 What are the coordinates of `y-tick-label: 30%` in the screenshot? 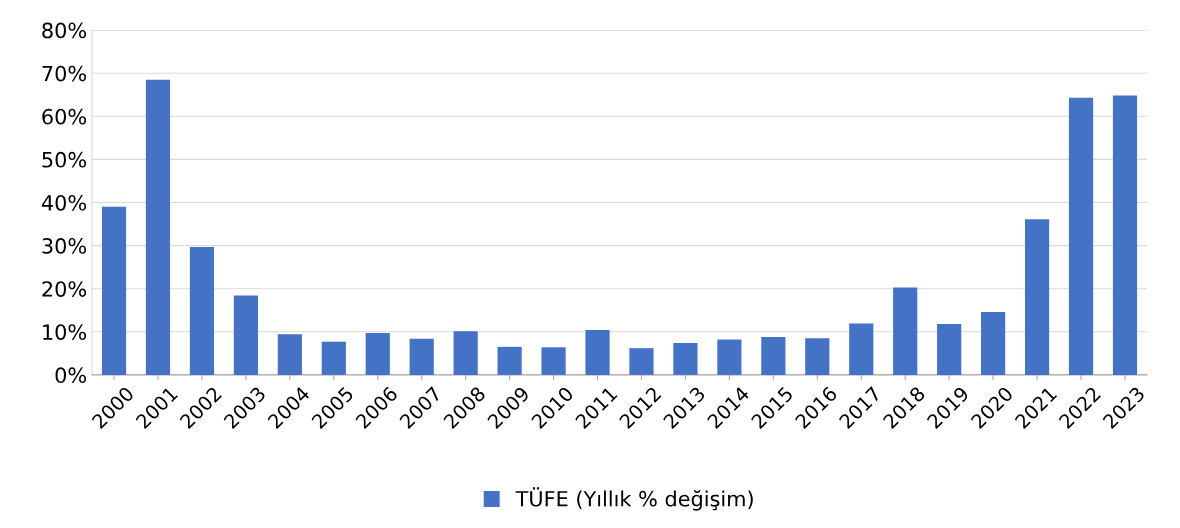 It's located at (64, 246).